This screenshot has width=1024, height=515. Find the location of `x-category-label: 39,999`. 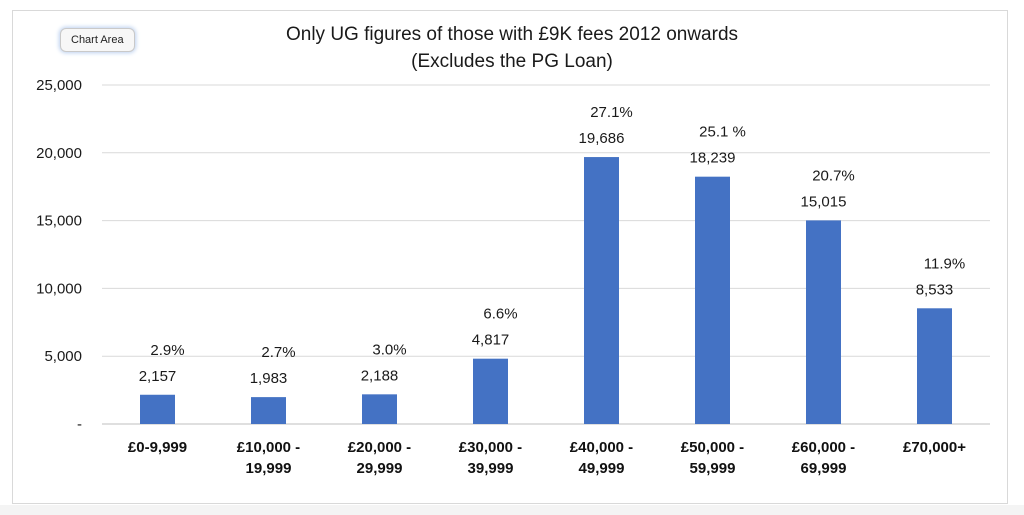

x-category-label: 39,999 is located at coordinates (491, 468).